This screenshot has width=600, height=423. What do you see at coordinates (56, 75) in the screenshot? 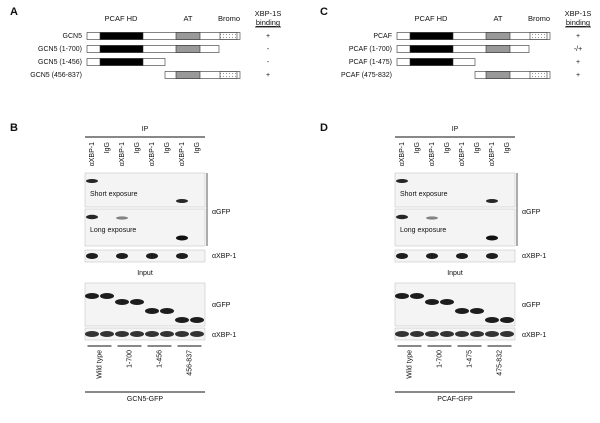
I see `construct-name: GCN5 (456-837)` at bounding box center [56, 75].